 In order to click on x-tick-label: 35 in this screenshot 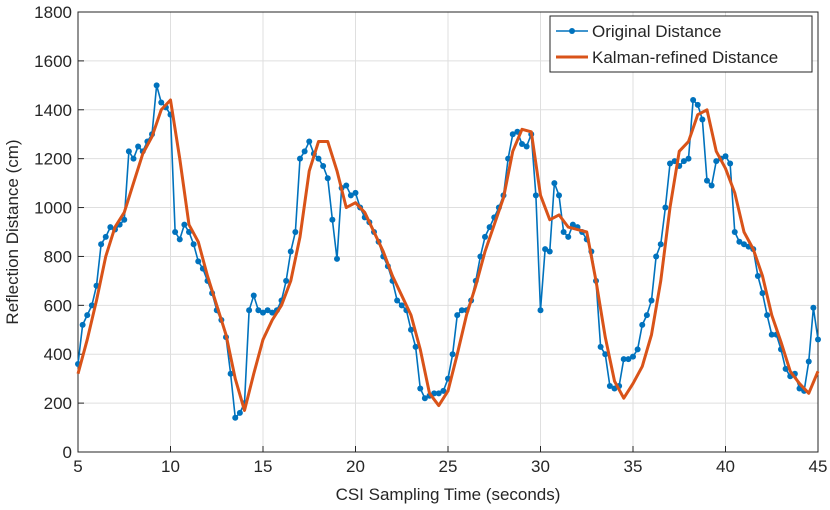, I will do `click(633, 466)`.